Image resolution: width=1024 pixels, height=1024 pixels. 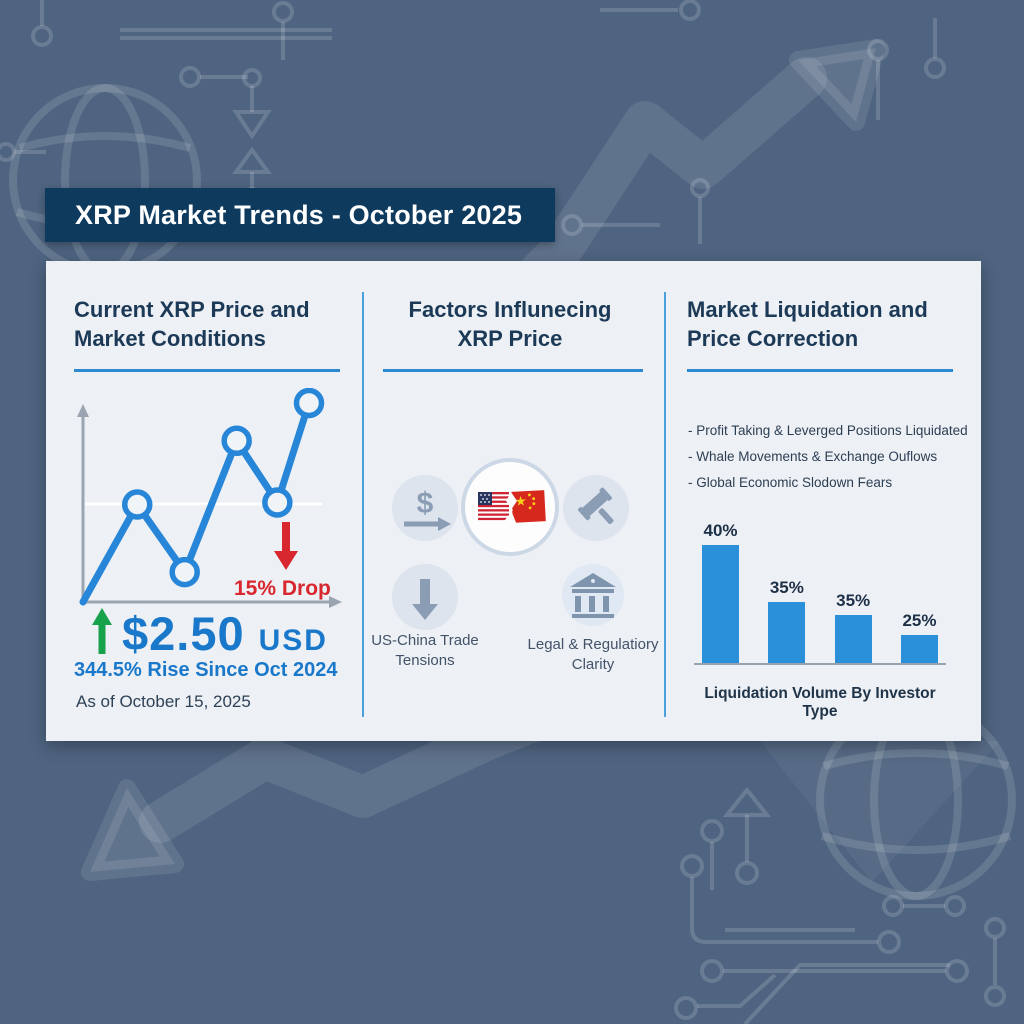 I want to click on bar-group: 40%, so click(x=720, y=592).